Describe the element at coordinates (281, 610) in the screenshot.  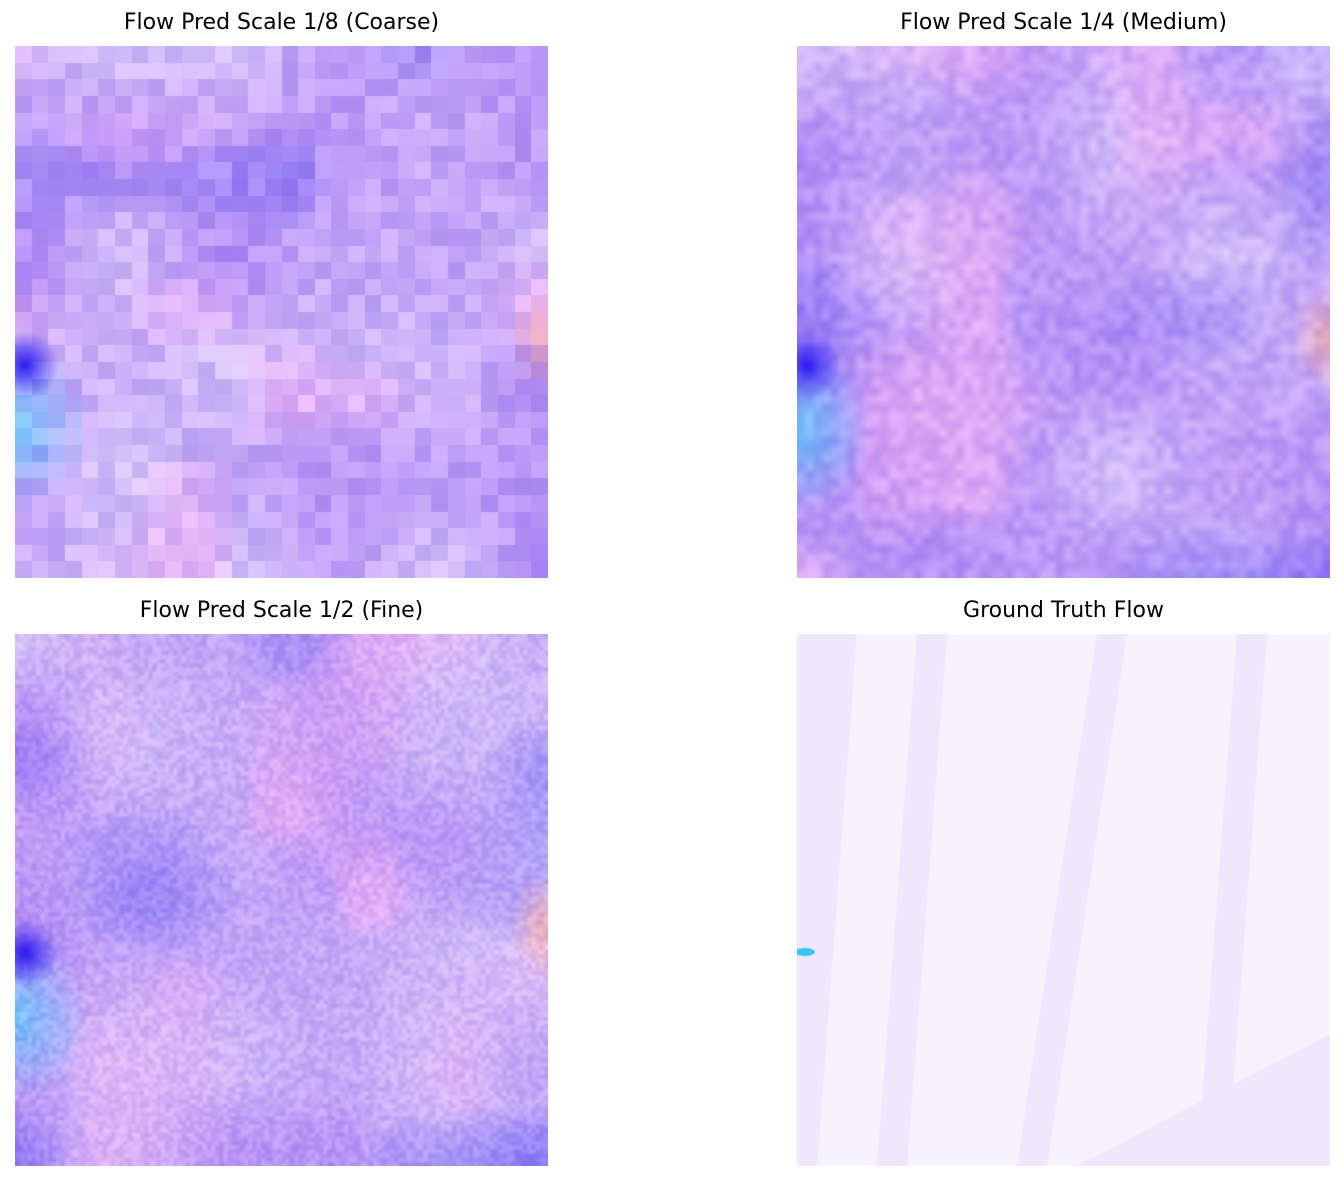
I see `panel-title-fine: Flow Pred Scale 1/2 (Fine)` at that location.